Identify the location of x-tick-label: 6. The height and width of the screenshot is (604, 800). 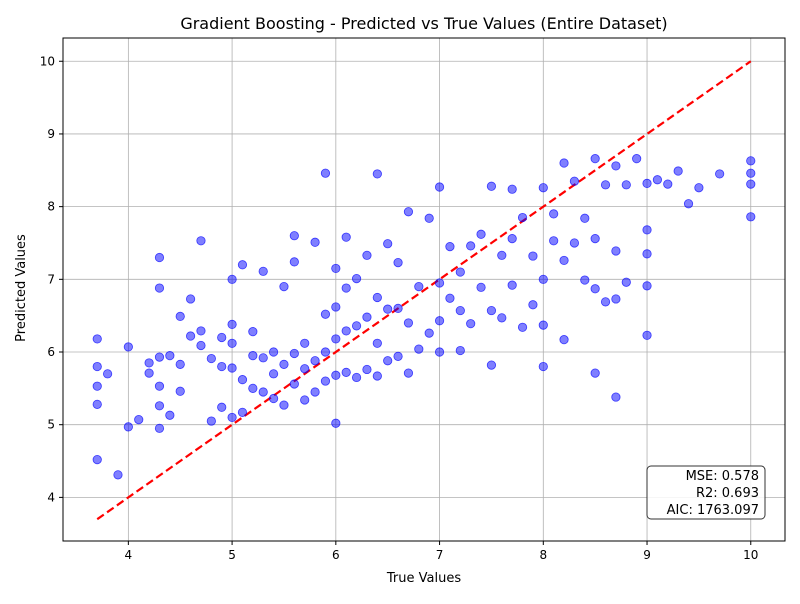
(336, 555).